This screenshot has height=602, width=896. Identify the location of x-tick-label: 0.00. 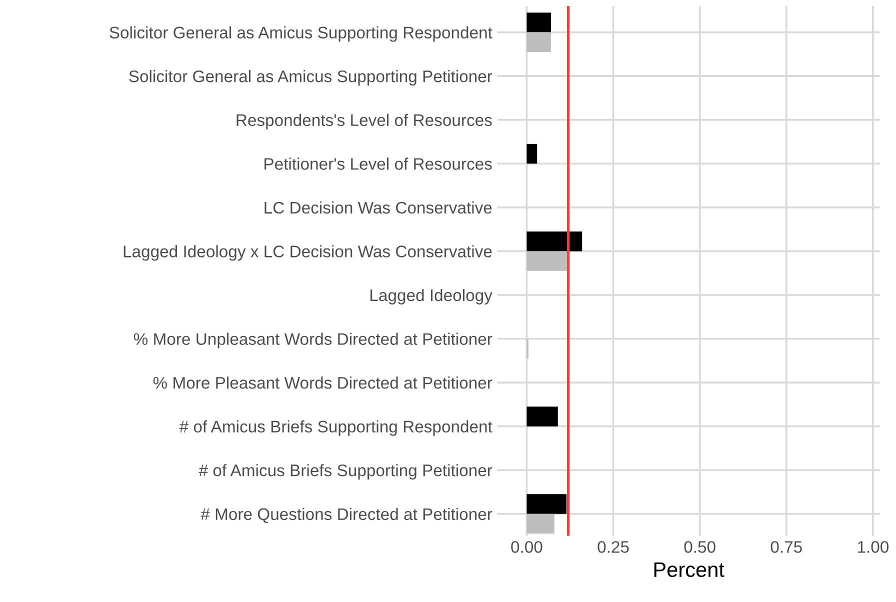
(526, 547).